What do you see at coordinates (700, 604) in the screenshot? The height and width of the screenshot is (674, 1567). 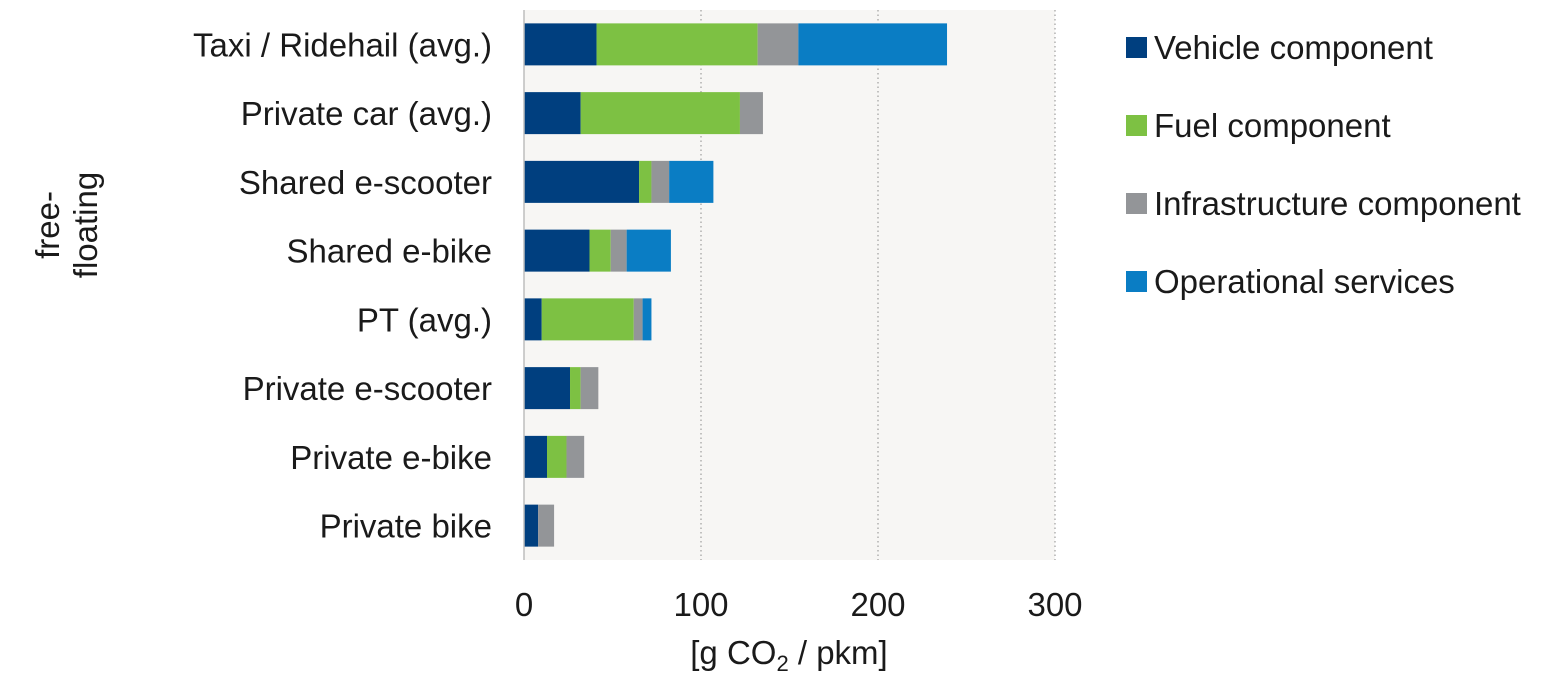 I see `x-tick-label: 100` at bounding box center [700, 604].